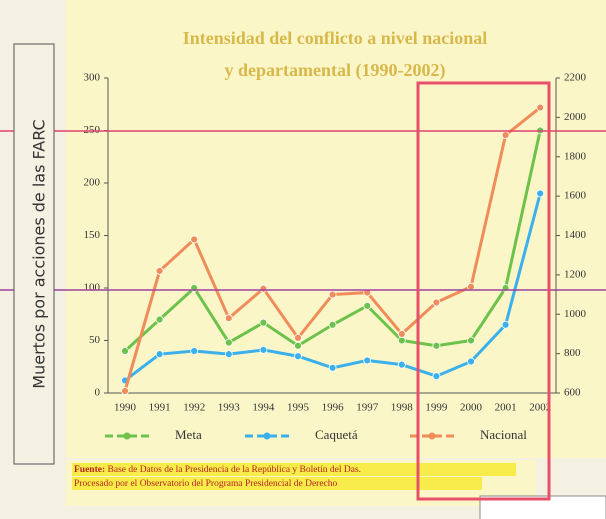 This screenshot has height=519, width=606. Describe the element at coordinates (542, 507) in the screenshot. I see `overlay-box` at that location.